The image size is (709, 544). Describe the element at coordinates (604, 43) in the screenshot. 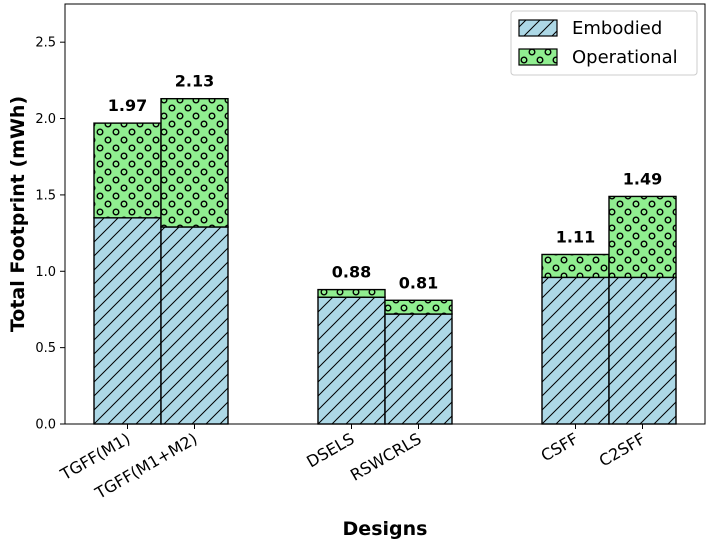

I see `legend: Embodied Operational` at that location.